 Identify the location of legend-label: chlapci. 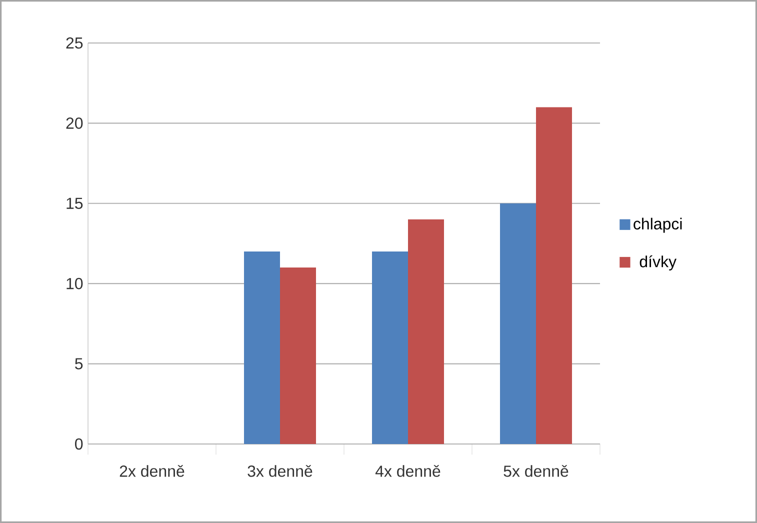
(658, 225).